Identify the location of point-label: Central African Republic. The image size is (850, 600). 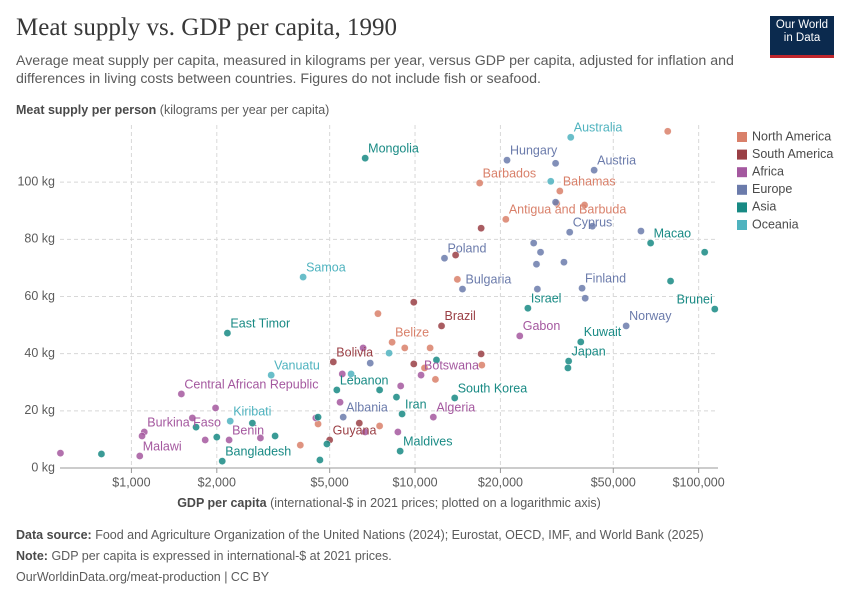
(251, 384).